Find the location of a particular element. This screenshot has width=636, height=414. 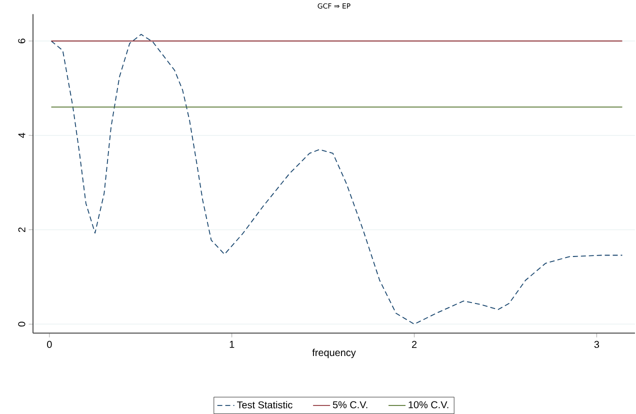

x-tick-label: 3 is located at coordinates (597, 344).